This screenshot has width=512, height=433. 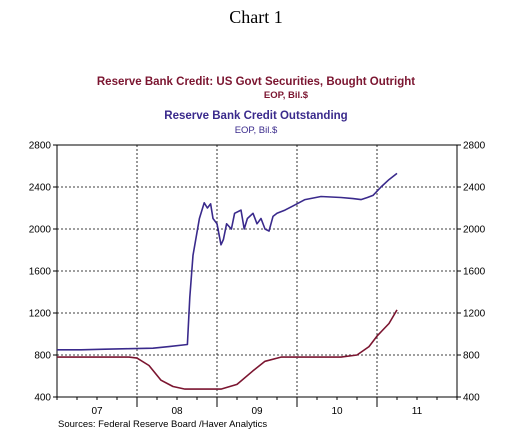 I want to click on y-tick-label-right: 1200, so click(x=474, y=314).